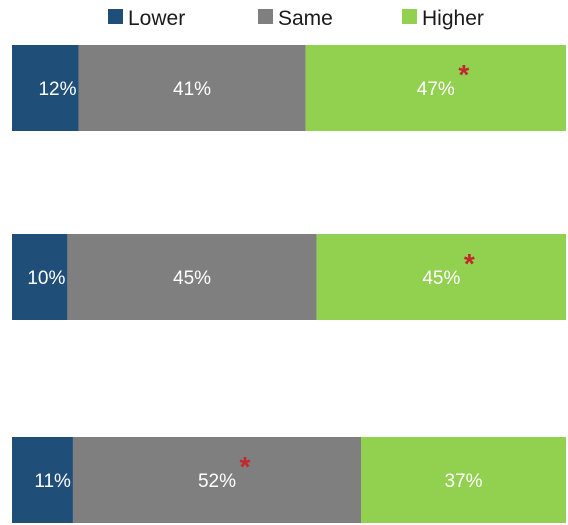 The height and width of the screenshot is (525, 568). Describe the element at coordinates (469, 263) in the screenshot. I see `bar-2-significance-marker: *` at that location.